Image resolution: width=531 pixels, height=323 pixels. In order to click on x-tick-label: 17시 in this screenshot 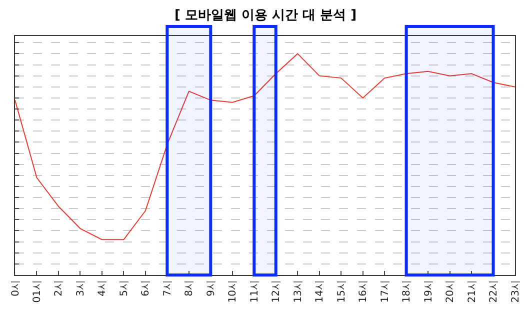, I will do `click(385, 291)`.